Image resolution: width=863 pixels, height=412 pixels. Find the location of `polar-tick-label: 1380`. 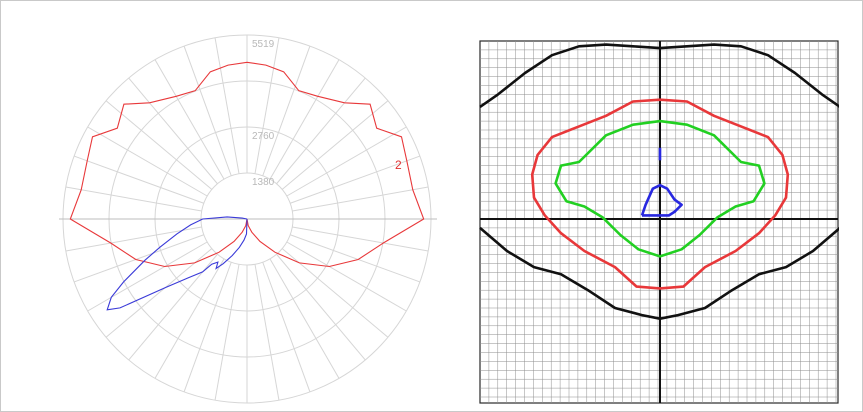

polar-tick-label: 1380 is located at coordinates (263, 182).